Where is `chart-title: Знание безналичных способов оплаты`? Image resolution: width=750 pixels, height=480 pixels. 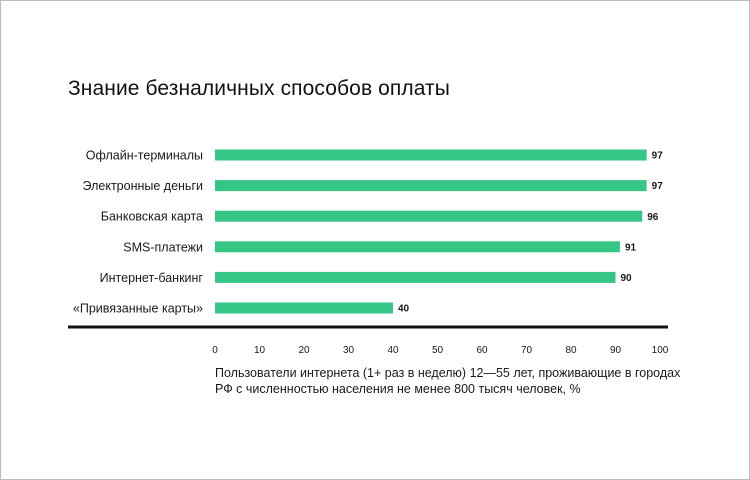
chart-title: Знание безналичных способов оплаты is located at coordinates (259, 88).